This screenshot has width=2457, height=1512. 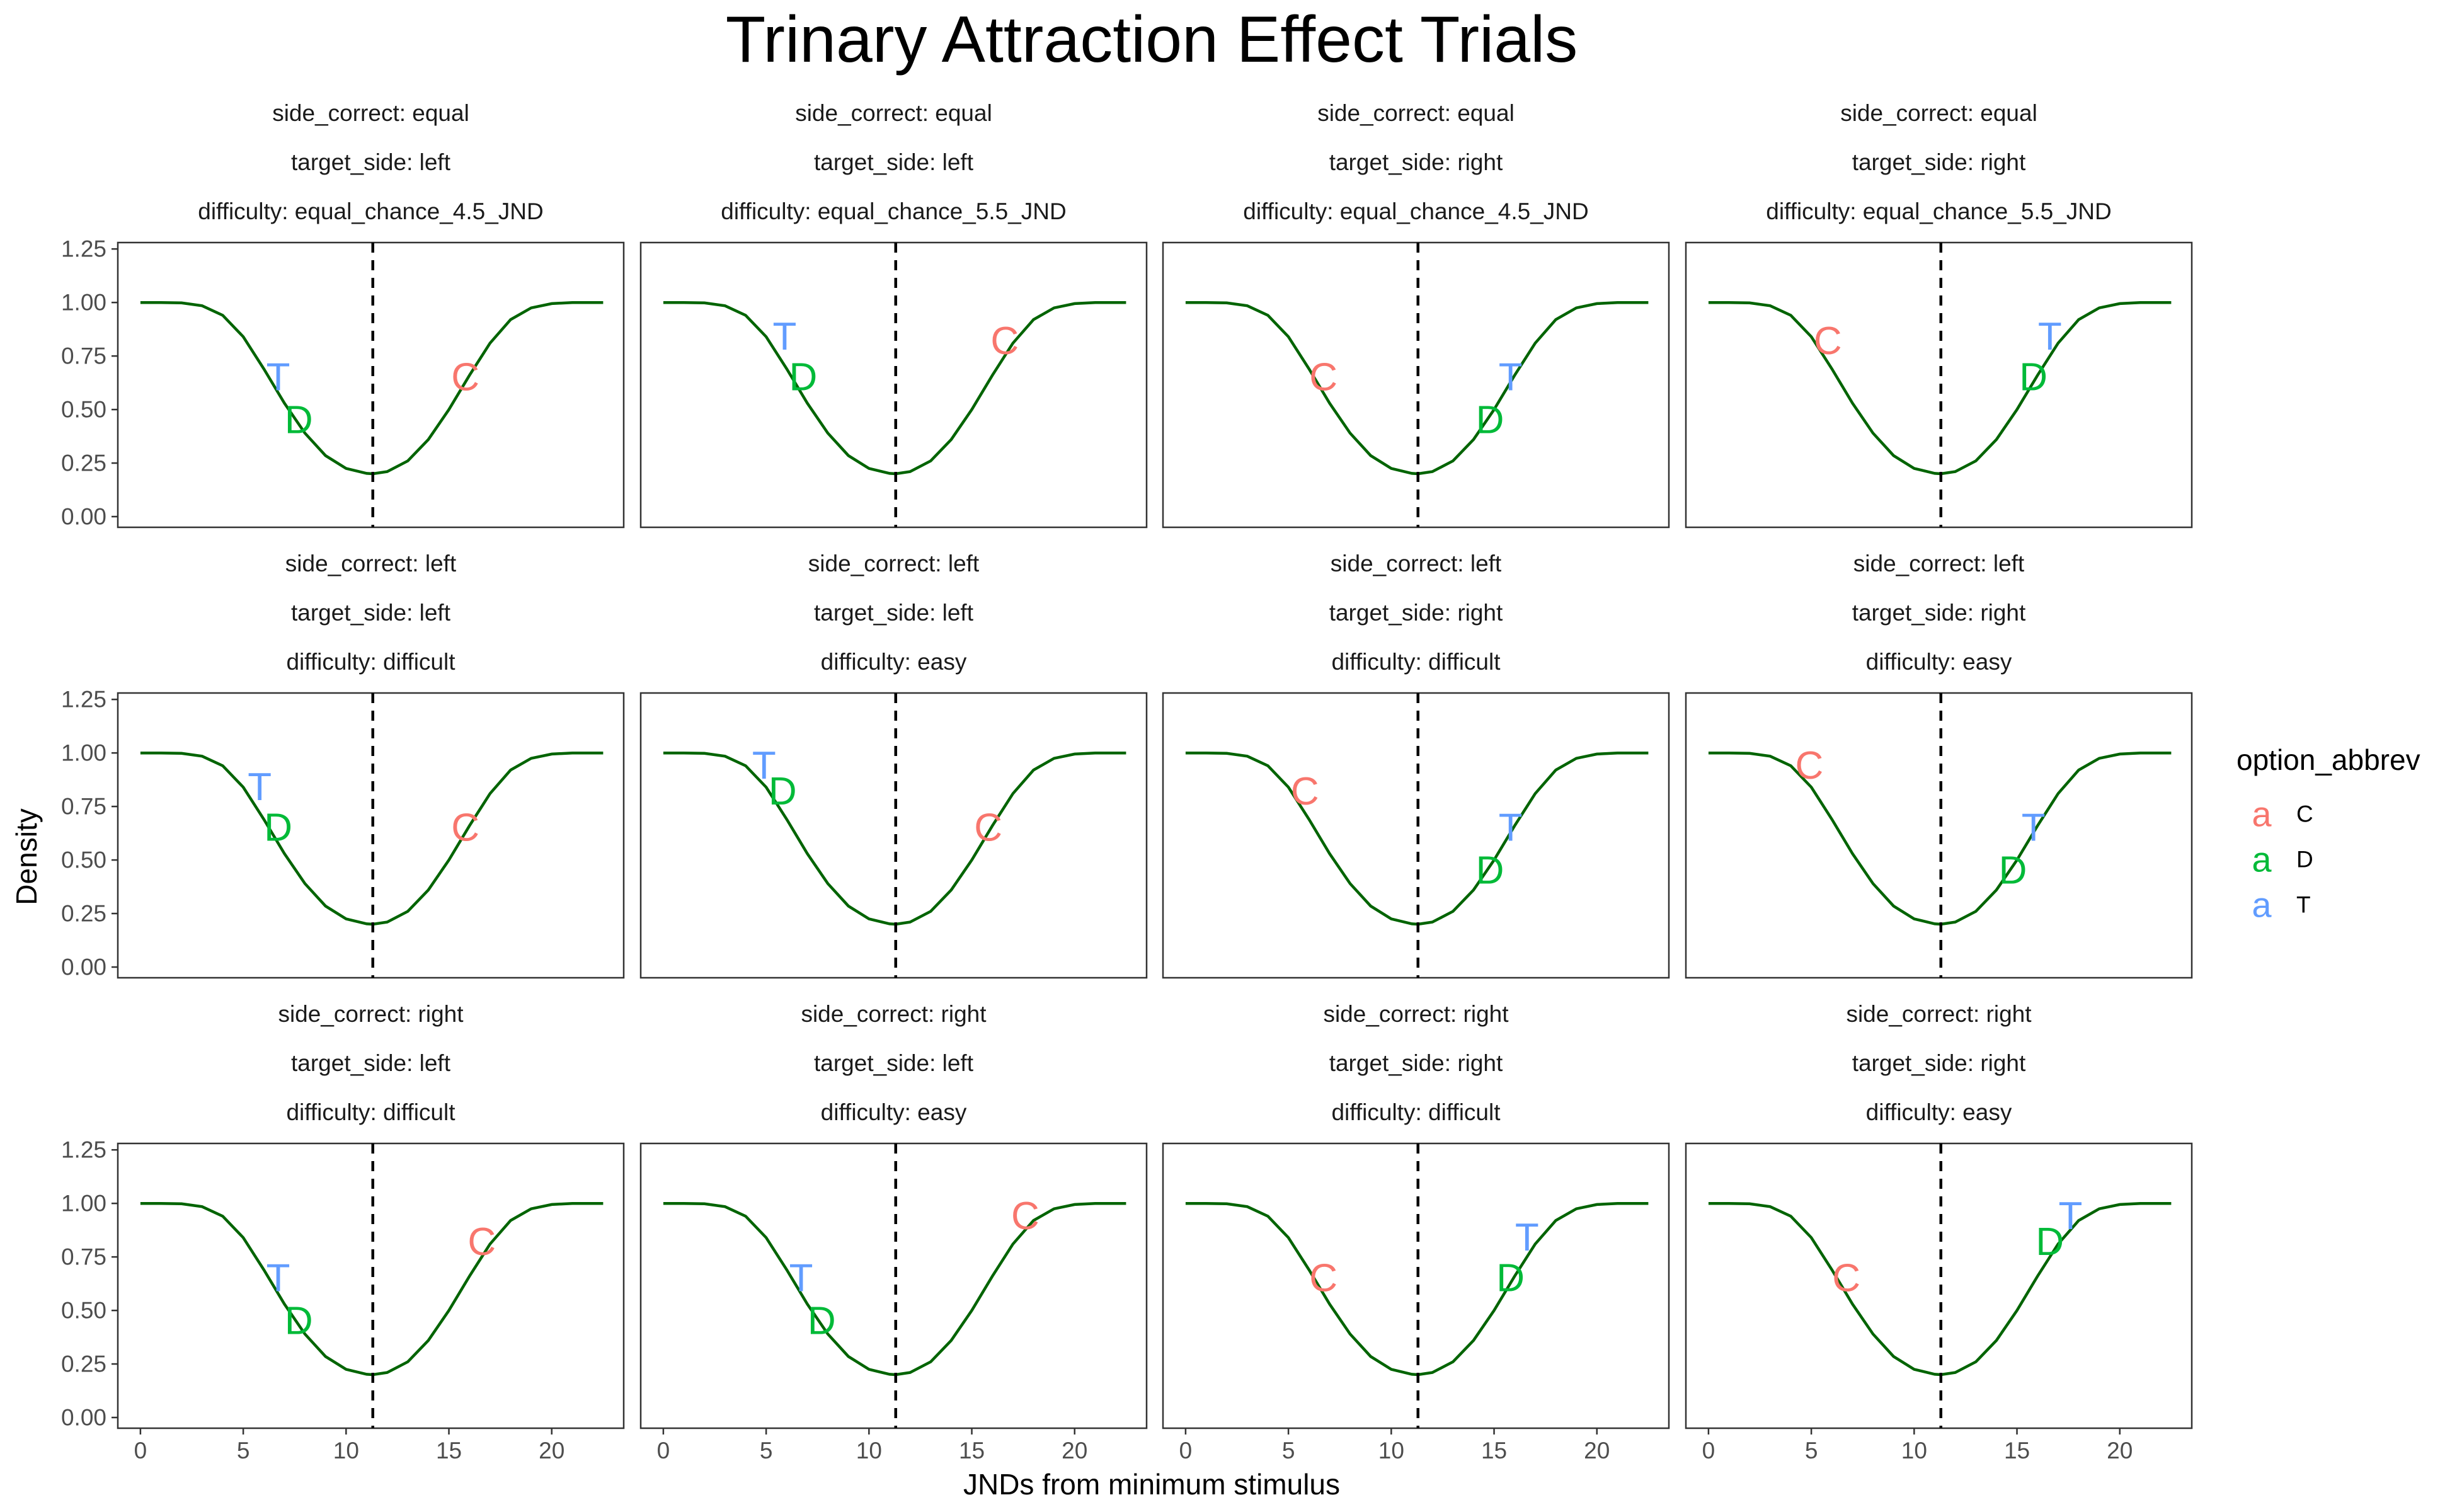 What do you see at coordinates (2262, 859) in the screenshot?
I see `legend-key-d: a` at bounding box center [2262, 859].